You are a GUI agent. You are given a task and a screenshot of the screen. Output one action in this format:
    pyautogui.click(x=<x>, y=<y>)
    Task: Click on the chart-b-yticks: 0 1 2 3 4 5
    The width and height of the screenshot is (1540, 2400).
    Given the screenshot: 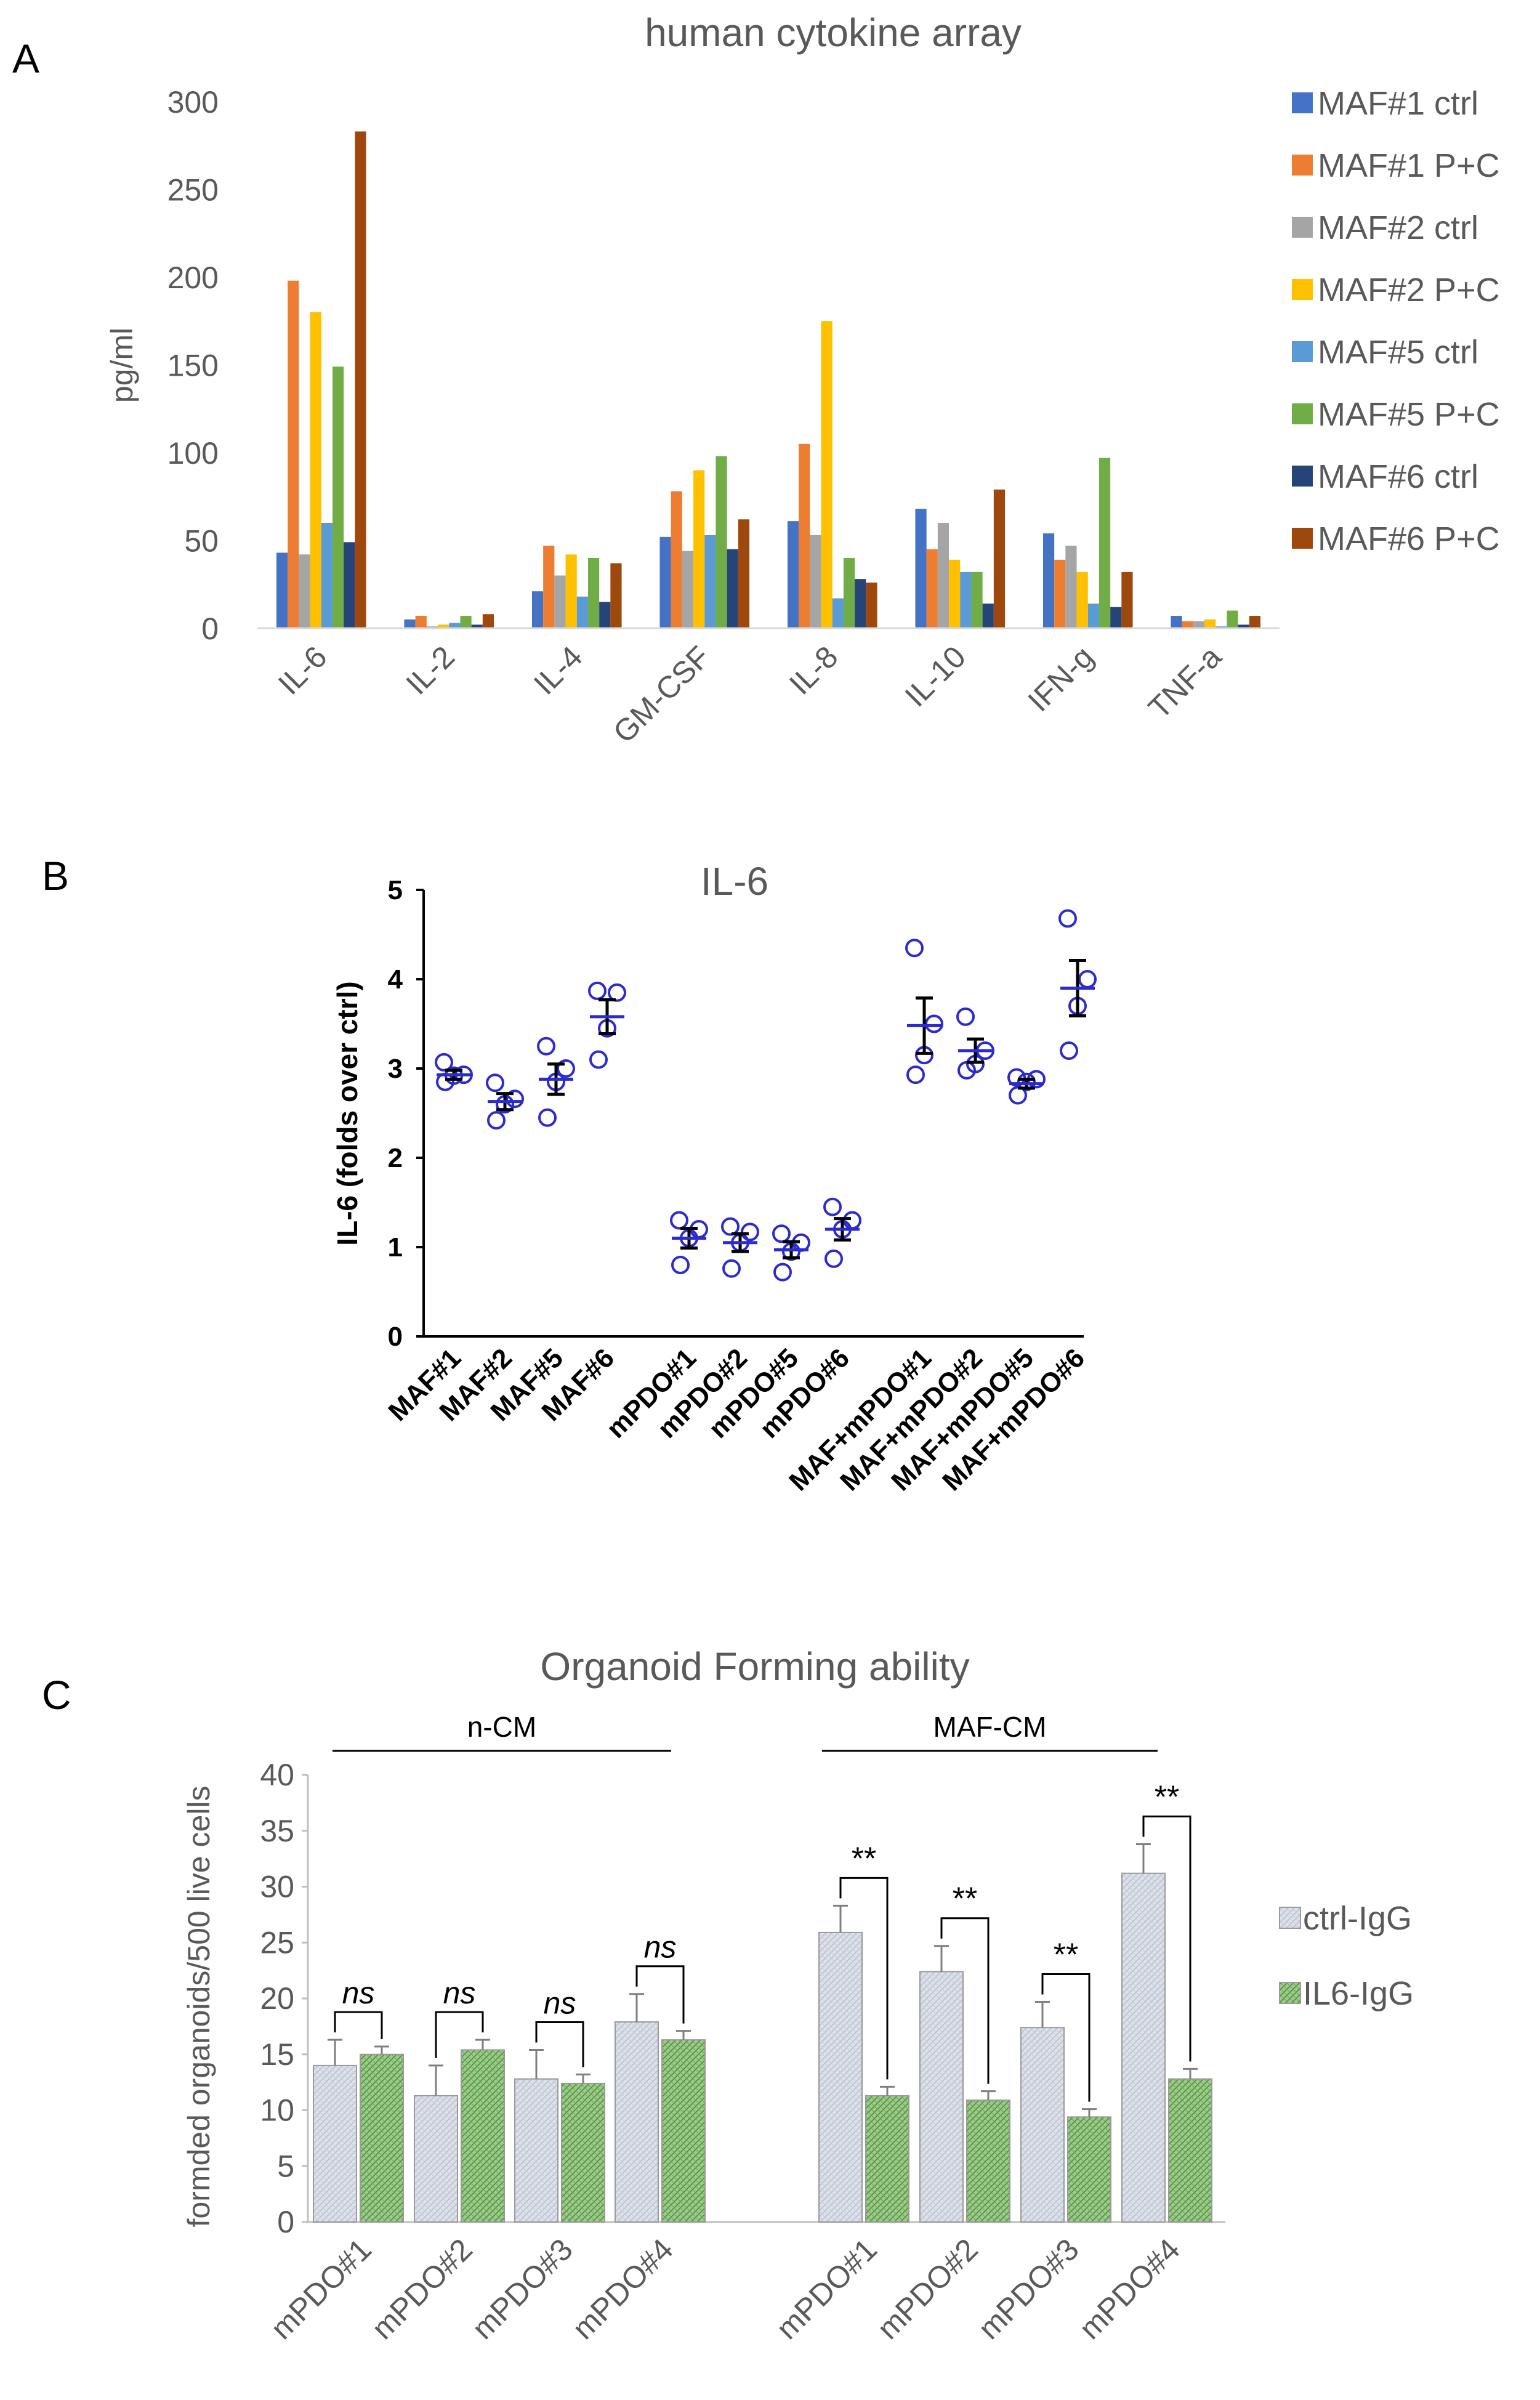 What is the action you would take?
    pyautogui.click(x=406, y=1113)
    